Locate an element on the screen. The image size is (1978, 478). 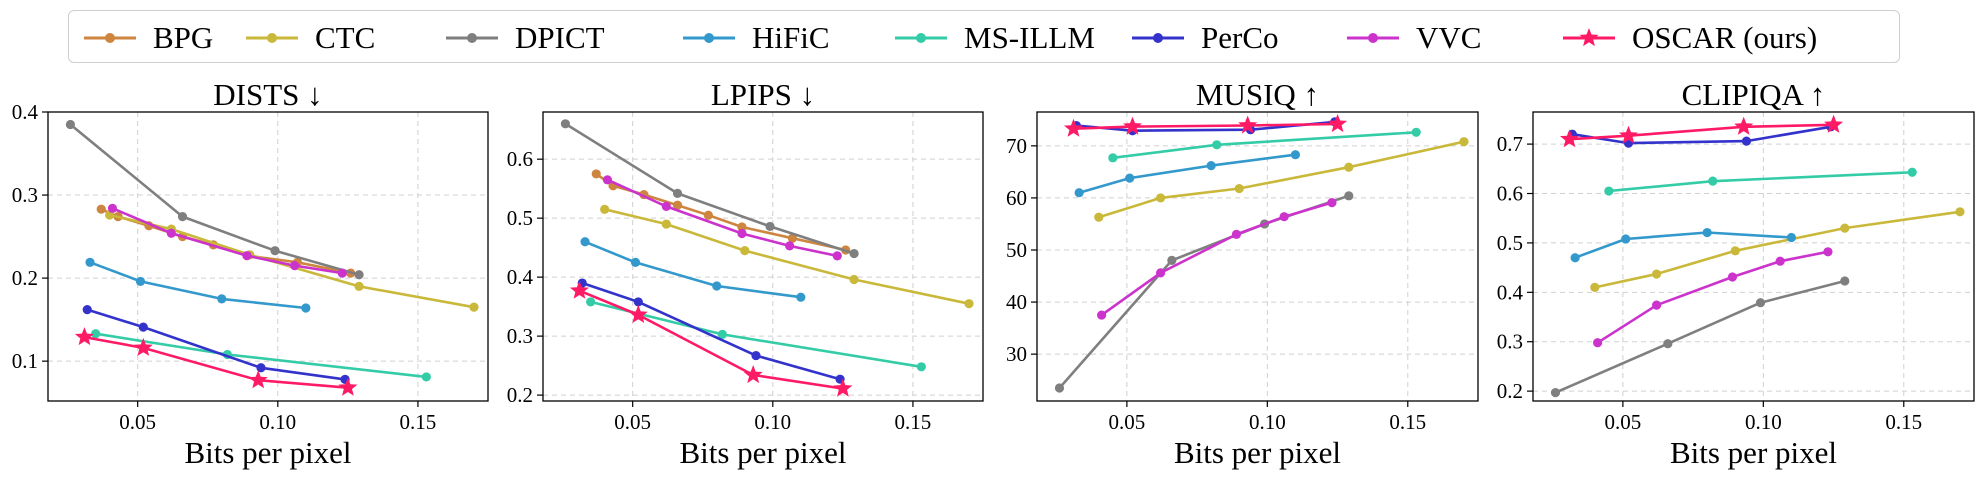
legend-item-ctc: CTC is located at coordinates (309, 37).